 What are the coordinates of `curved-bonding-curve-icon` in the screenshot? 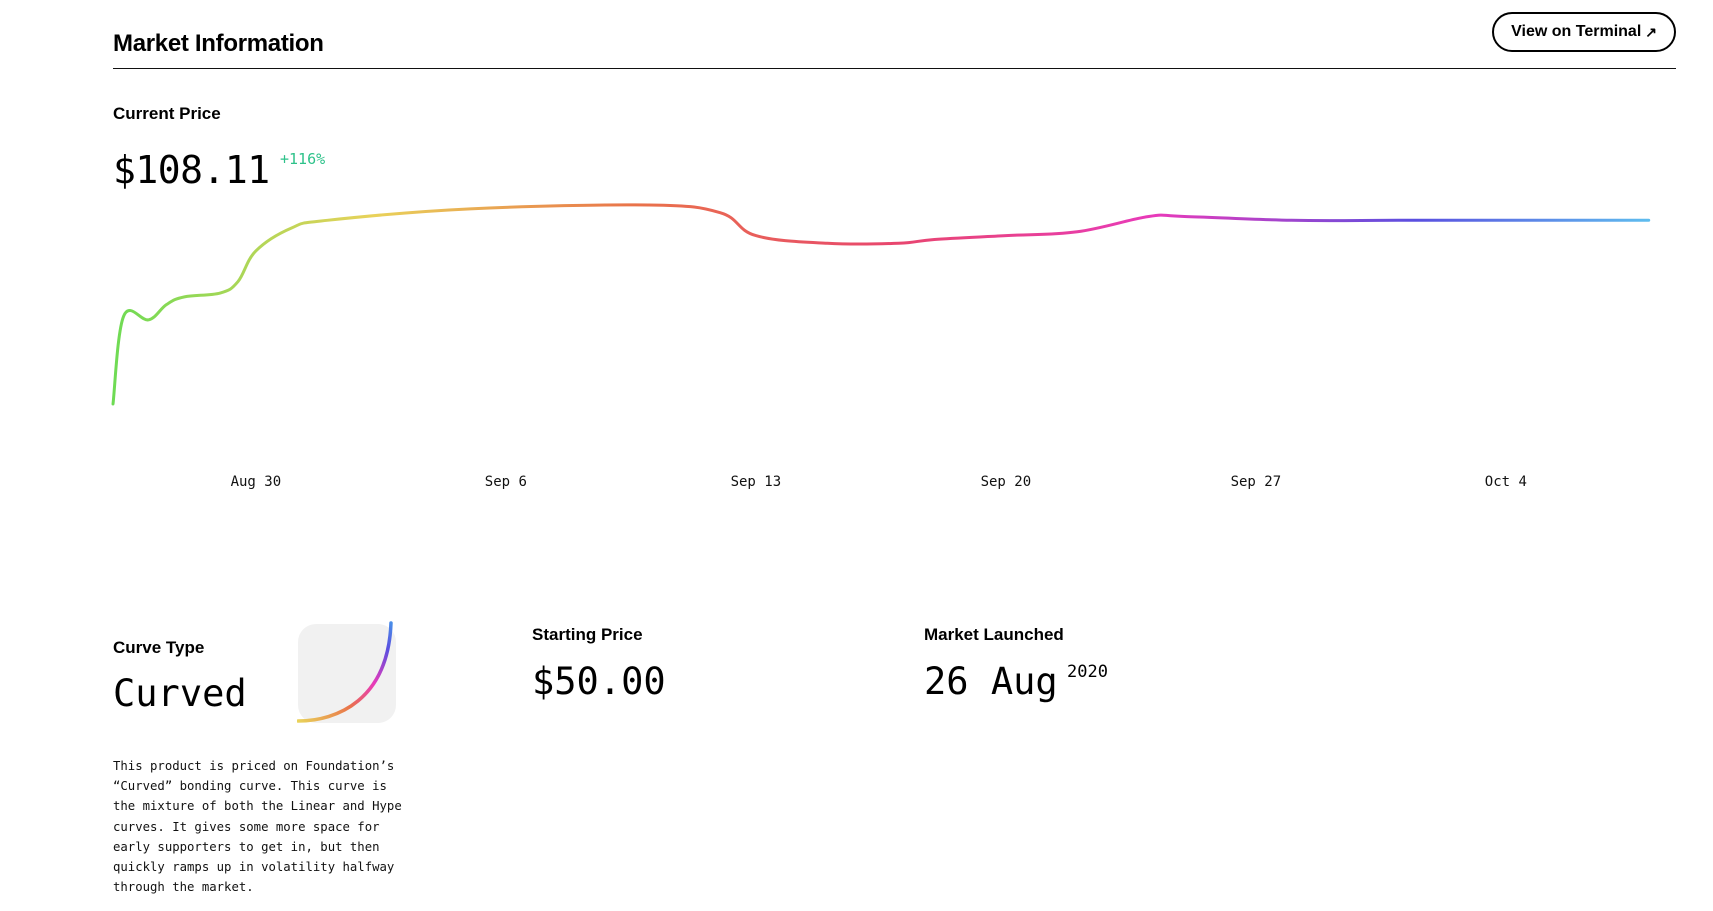 It's located at (346, 672).